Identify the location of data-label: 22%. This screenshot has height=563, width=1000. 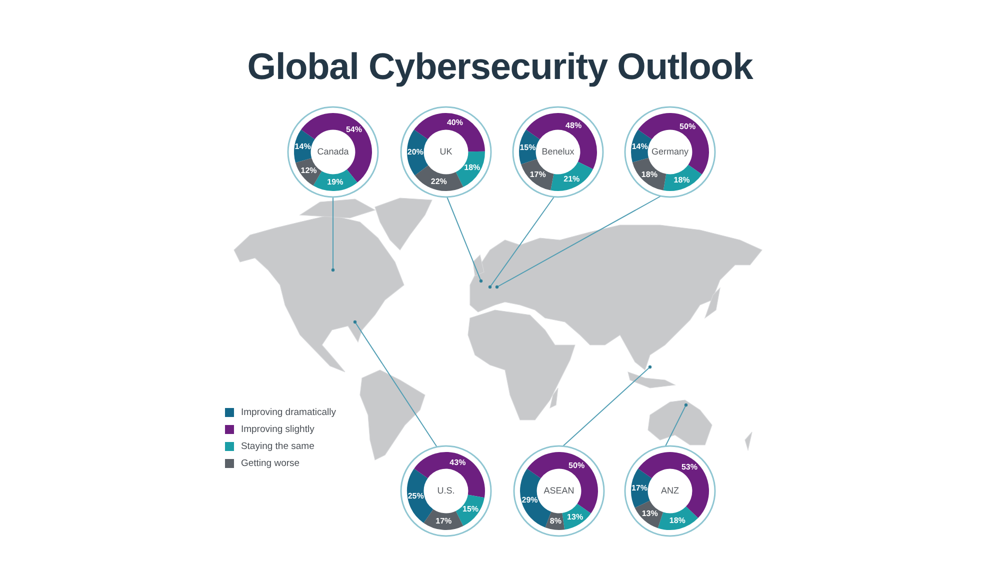
(438, 181).